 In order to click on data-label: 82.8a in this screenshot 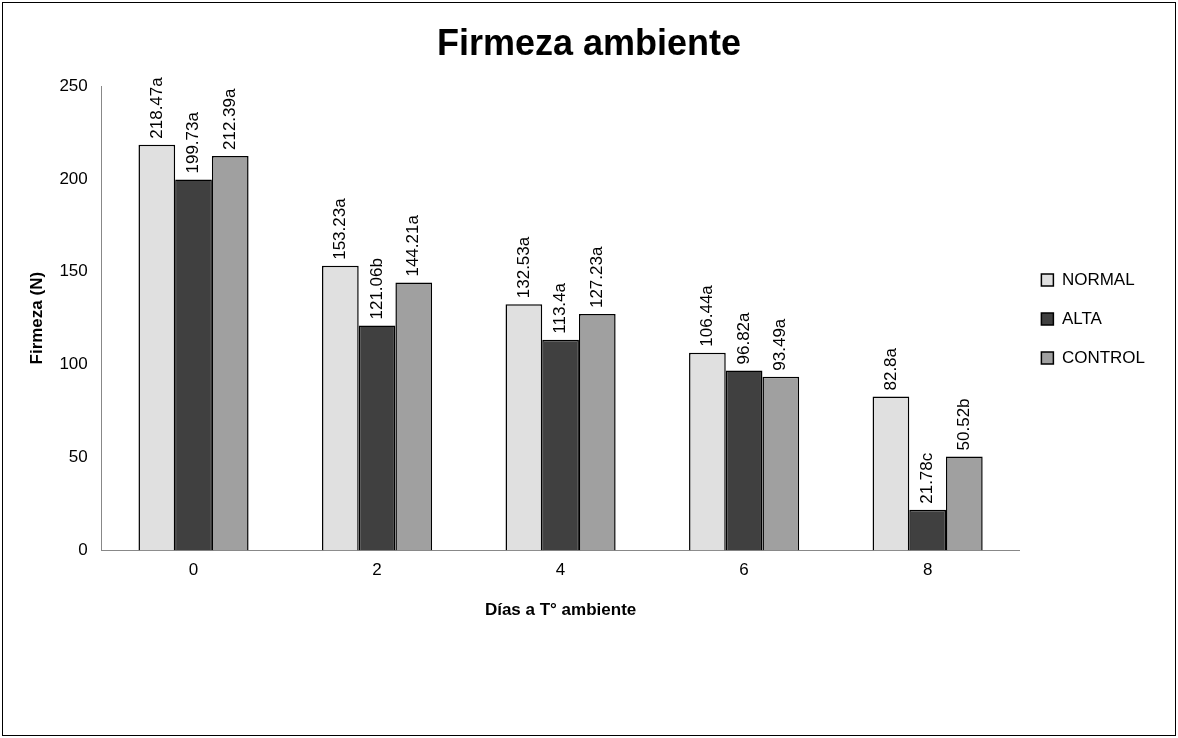, I will do `click(890, 369)`.